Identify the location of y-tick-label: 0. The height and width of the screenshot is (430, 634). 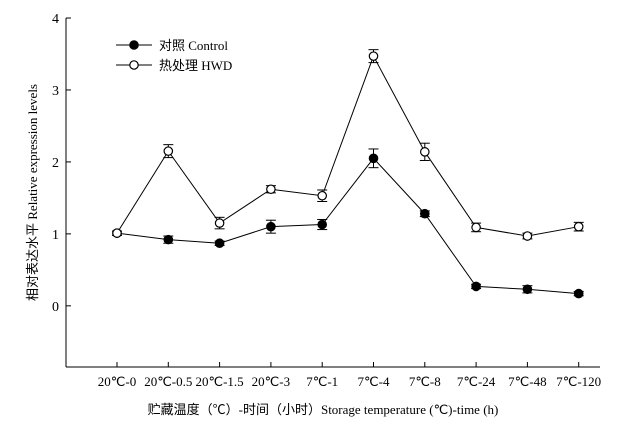
(55, 307).